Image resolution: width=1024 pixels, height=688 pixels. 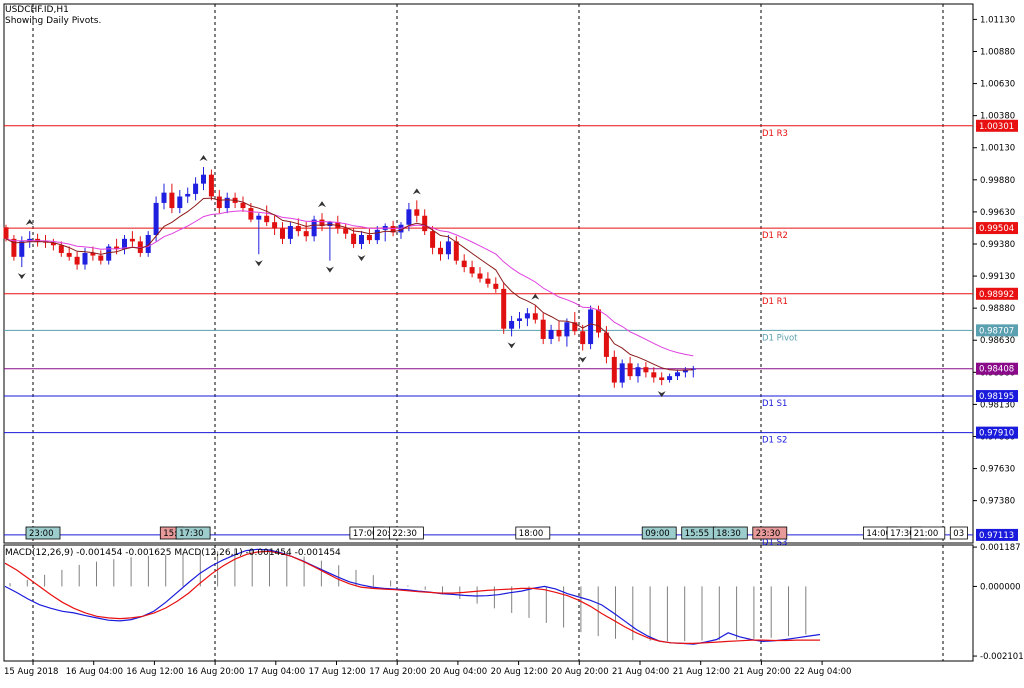 What do you see at coordinates (902, 534) in the screenshot?
I see `time-marker-label: 17:30` at bounding box center [902, 534].